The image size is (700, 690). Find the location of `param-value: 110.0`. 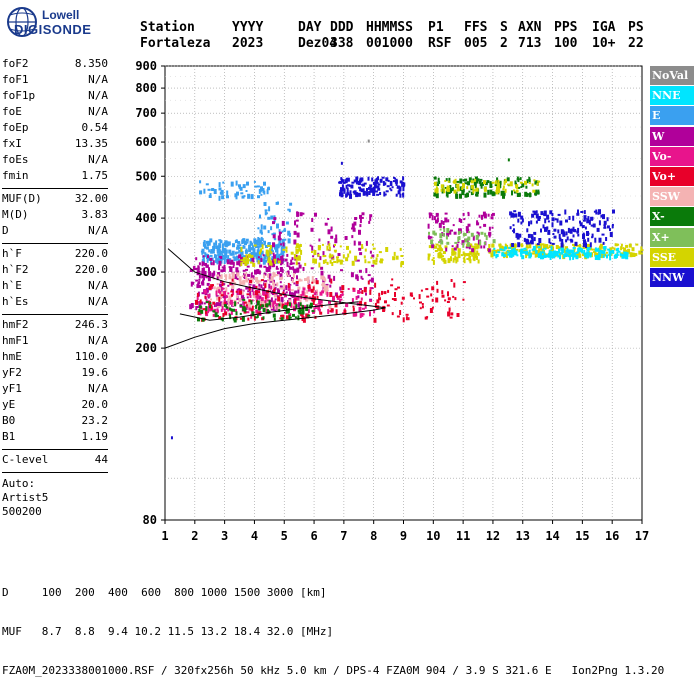

param-value: 110.0 is located at coordinates (91, 356).